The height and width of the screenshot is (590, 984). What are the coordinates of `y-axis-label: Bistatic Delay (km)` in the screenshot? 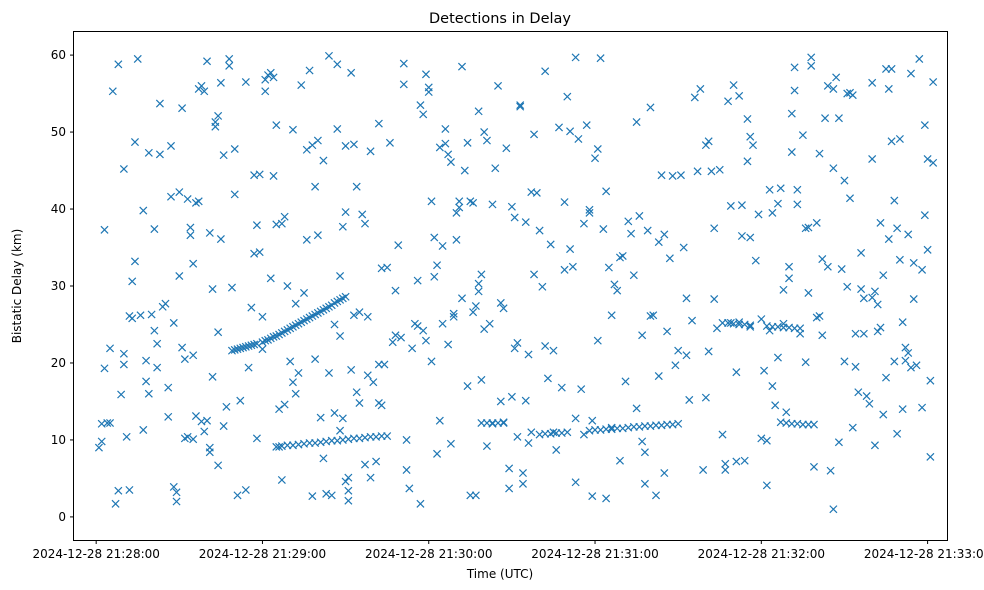 It's located at (17, 286).